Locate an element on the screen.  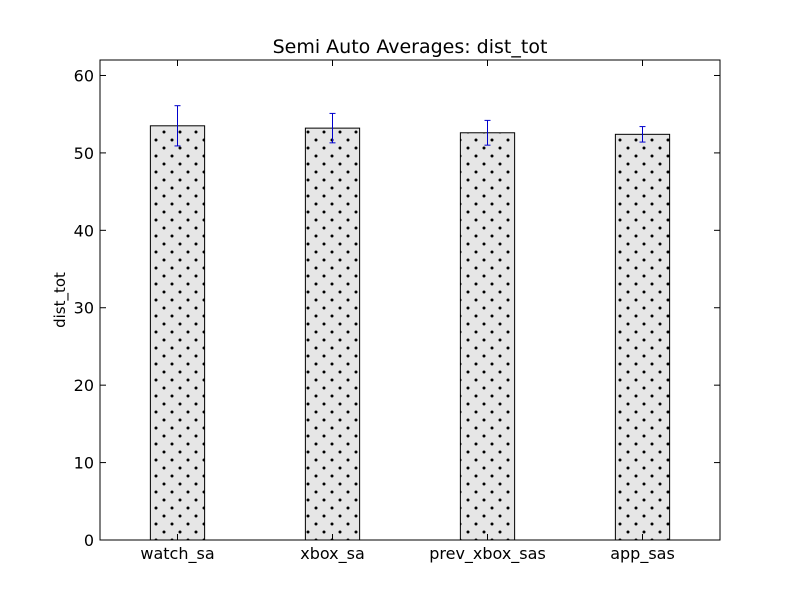
y-tick-label: 0 is located at coordinates (89, 540).